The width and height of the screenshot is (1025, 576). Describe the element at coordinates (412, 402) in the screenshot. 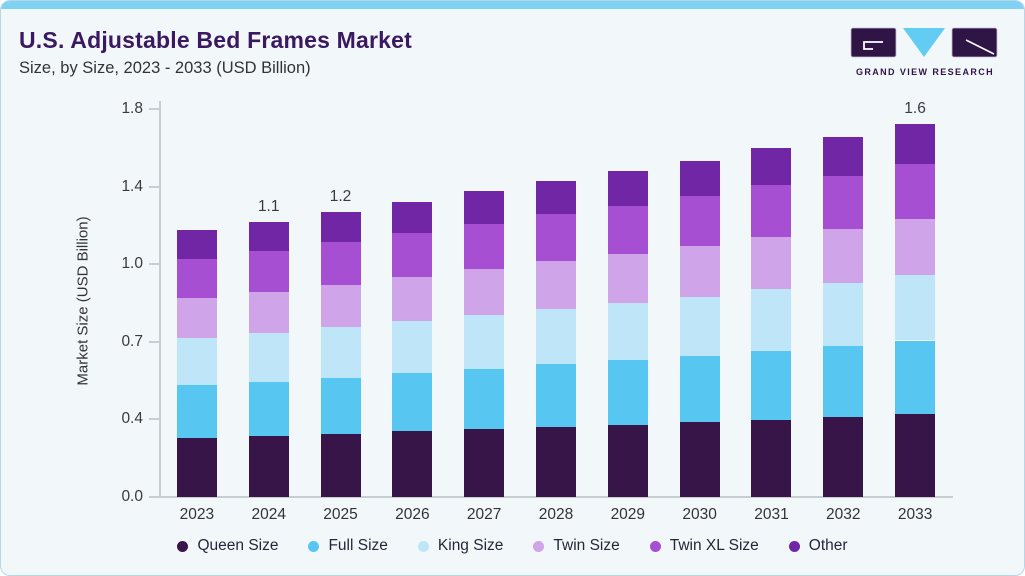

I see `bar-segment-2026-full-size` at that location.